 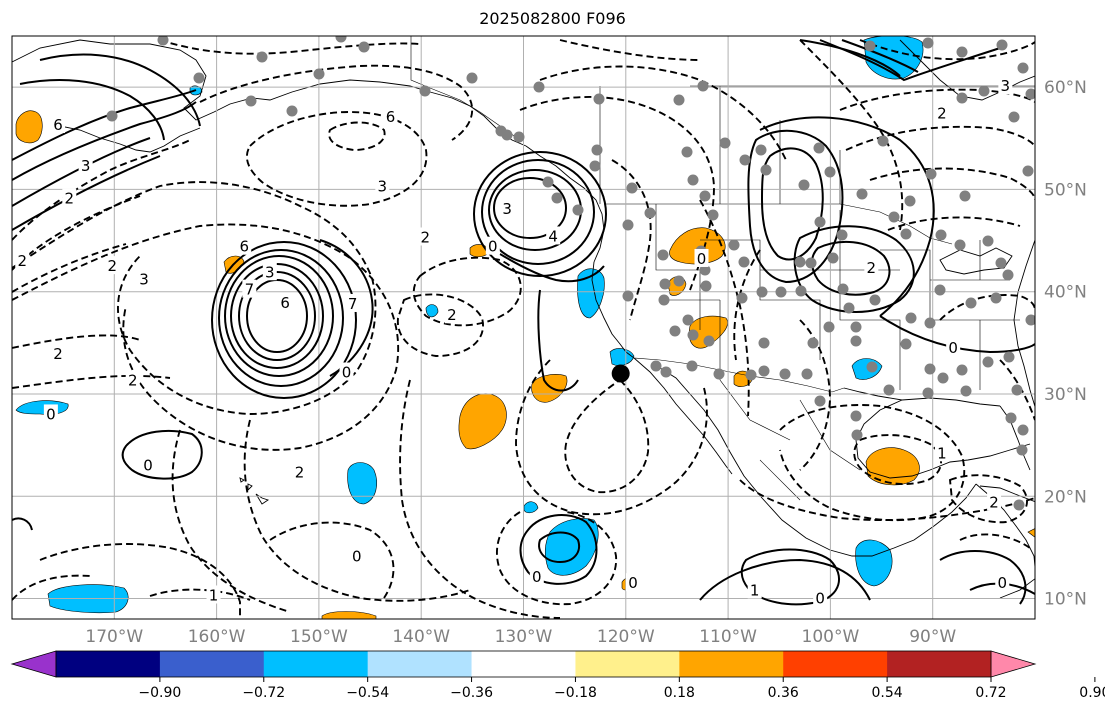 What do you see at coordinates (1092, 693) in the screenshot?
I see `colorbar-tick-label: 0.90` at bounding box center [1092, 693].